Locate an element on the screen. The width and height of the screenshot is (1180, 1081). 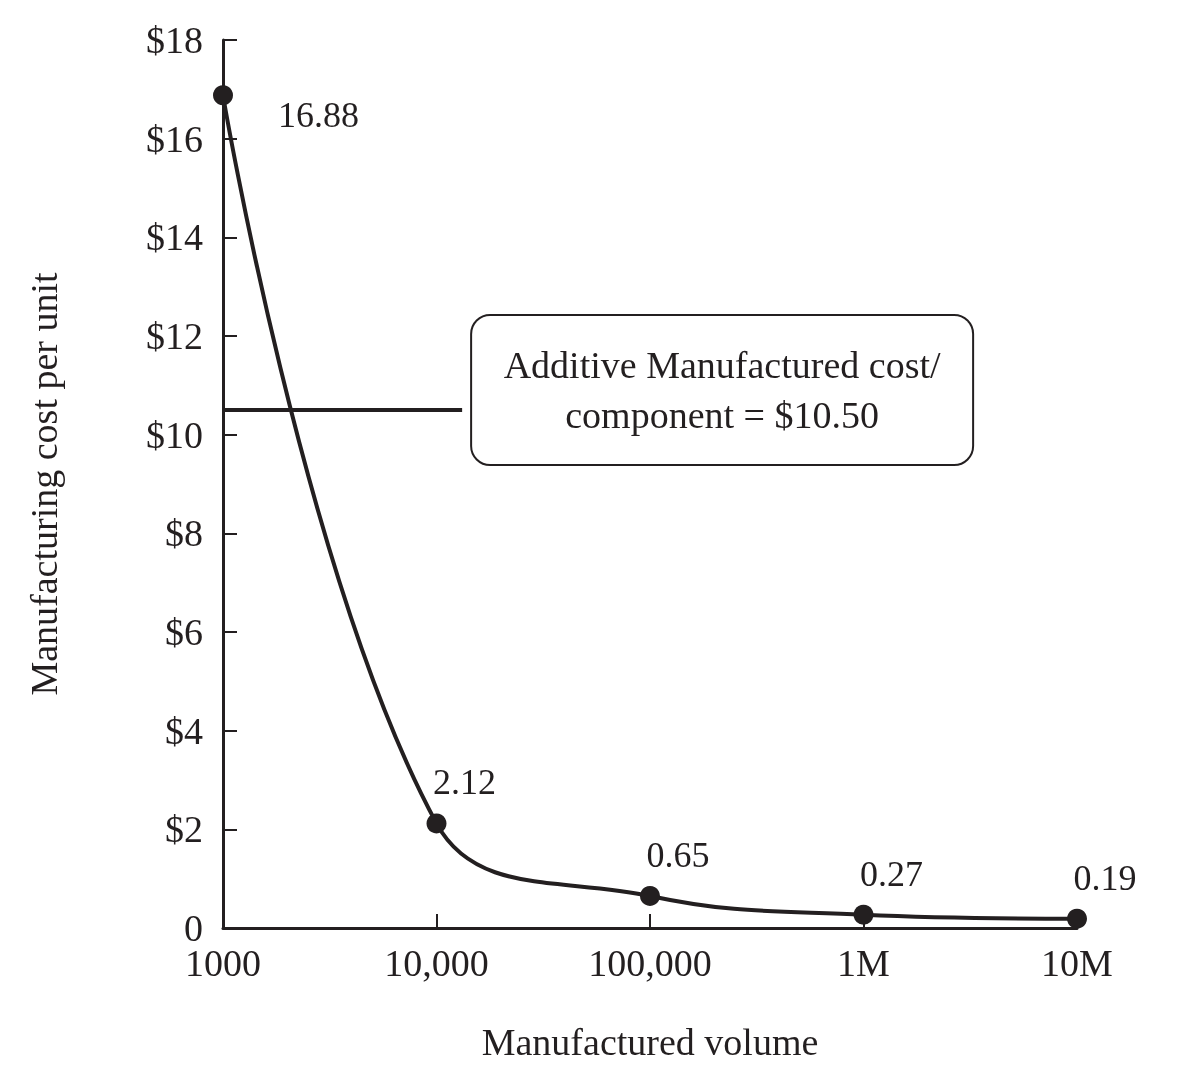
y-tick-label: $4 is located at coordinates (184, 730).